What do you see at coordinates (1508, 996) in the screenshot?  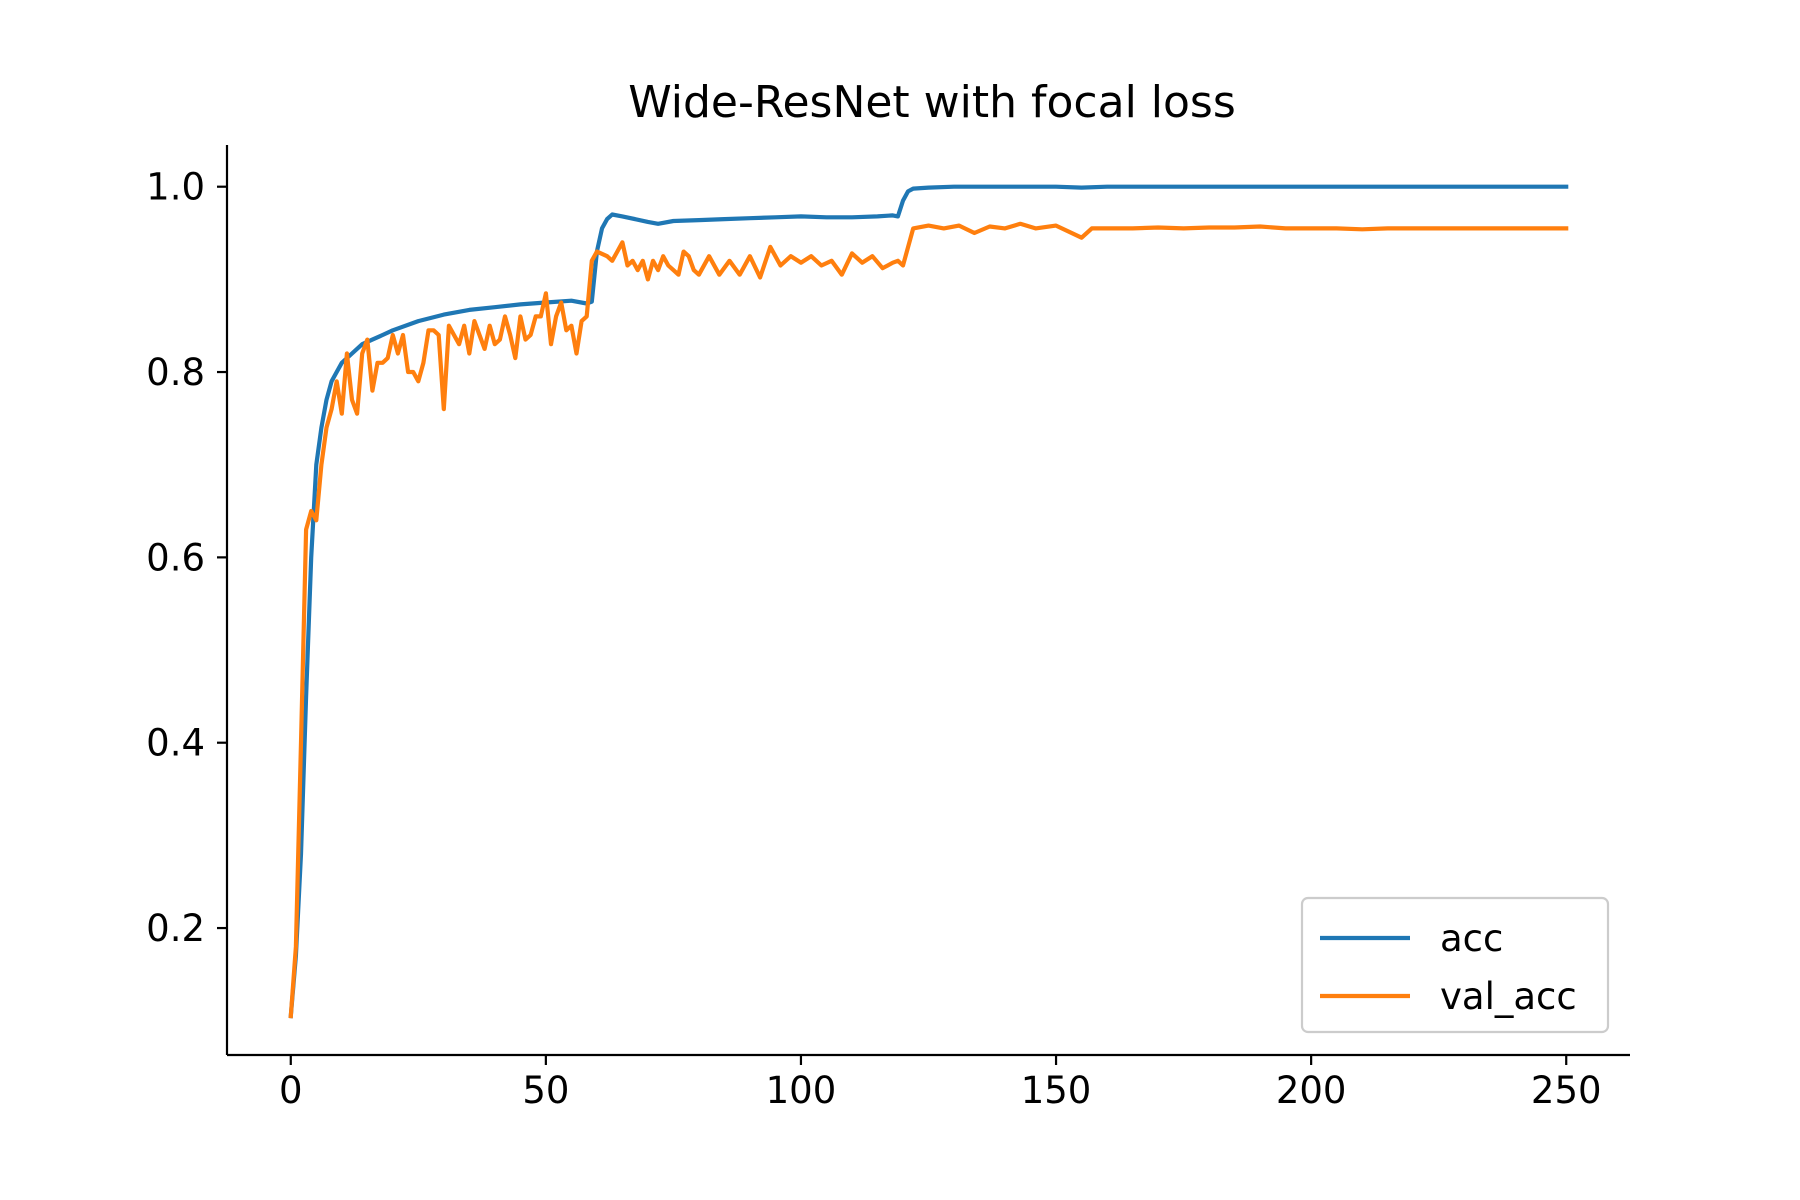 I see `legend-label-val-acc: val_acc` at bounding box center [1508, 996].